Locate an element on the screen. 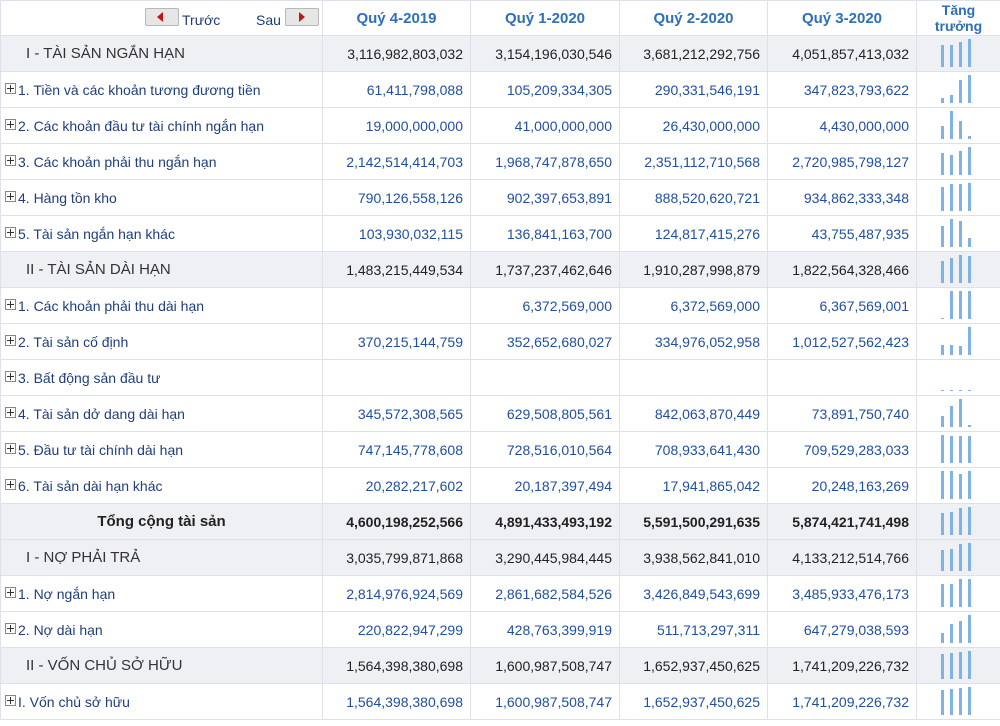 This screenshot has height=726, width=1000. row-label: 2. Các khoản đầu tư tài chính ngắn hạn is located at coordinates (141, 125).